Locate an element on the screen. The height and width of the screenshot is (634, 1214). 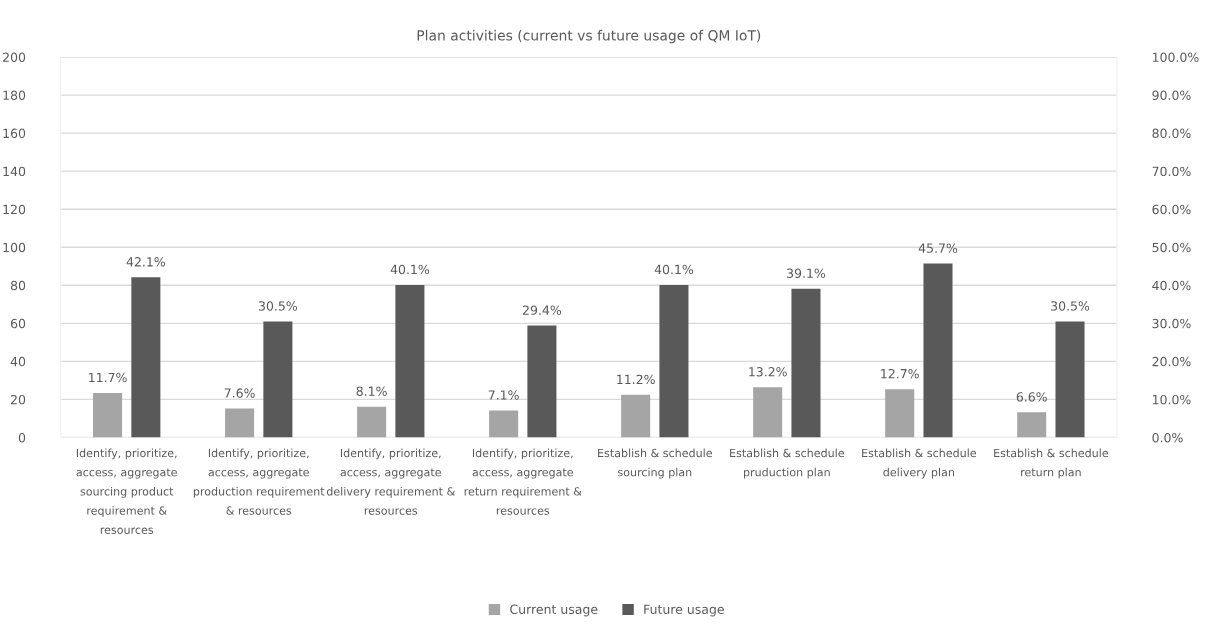
data-label: 7.1% is located at coordinates (503, 395).